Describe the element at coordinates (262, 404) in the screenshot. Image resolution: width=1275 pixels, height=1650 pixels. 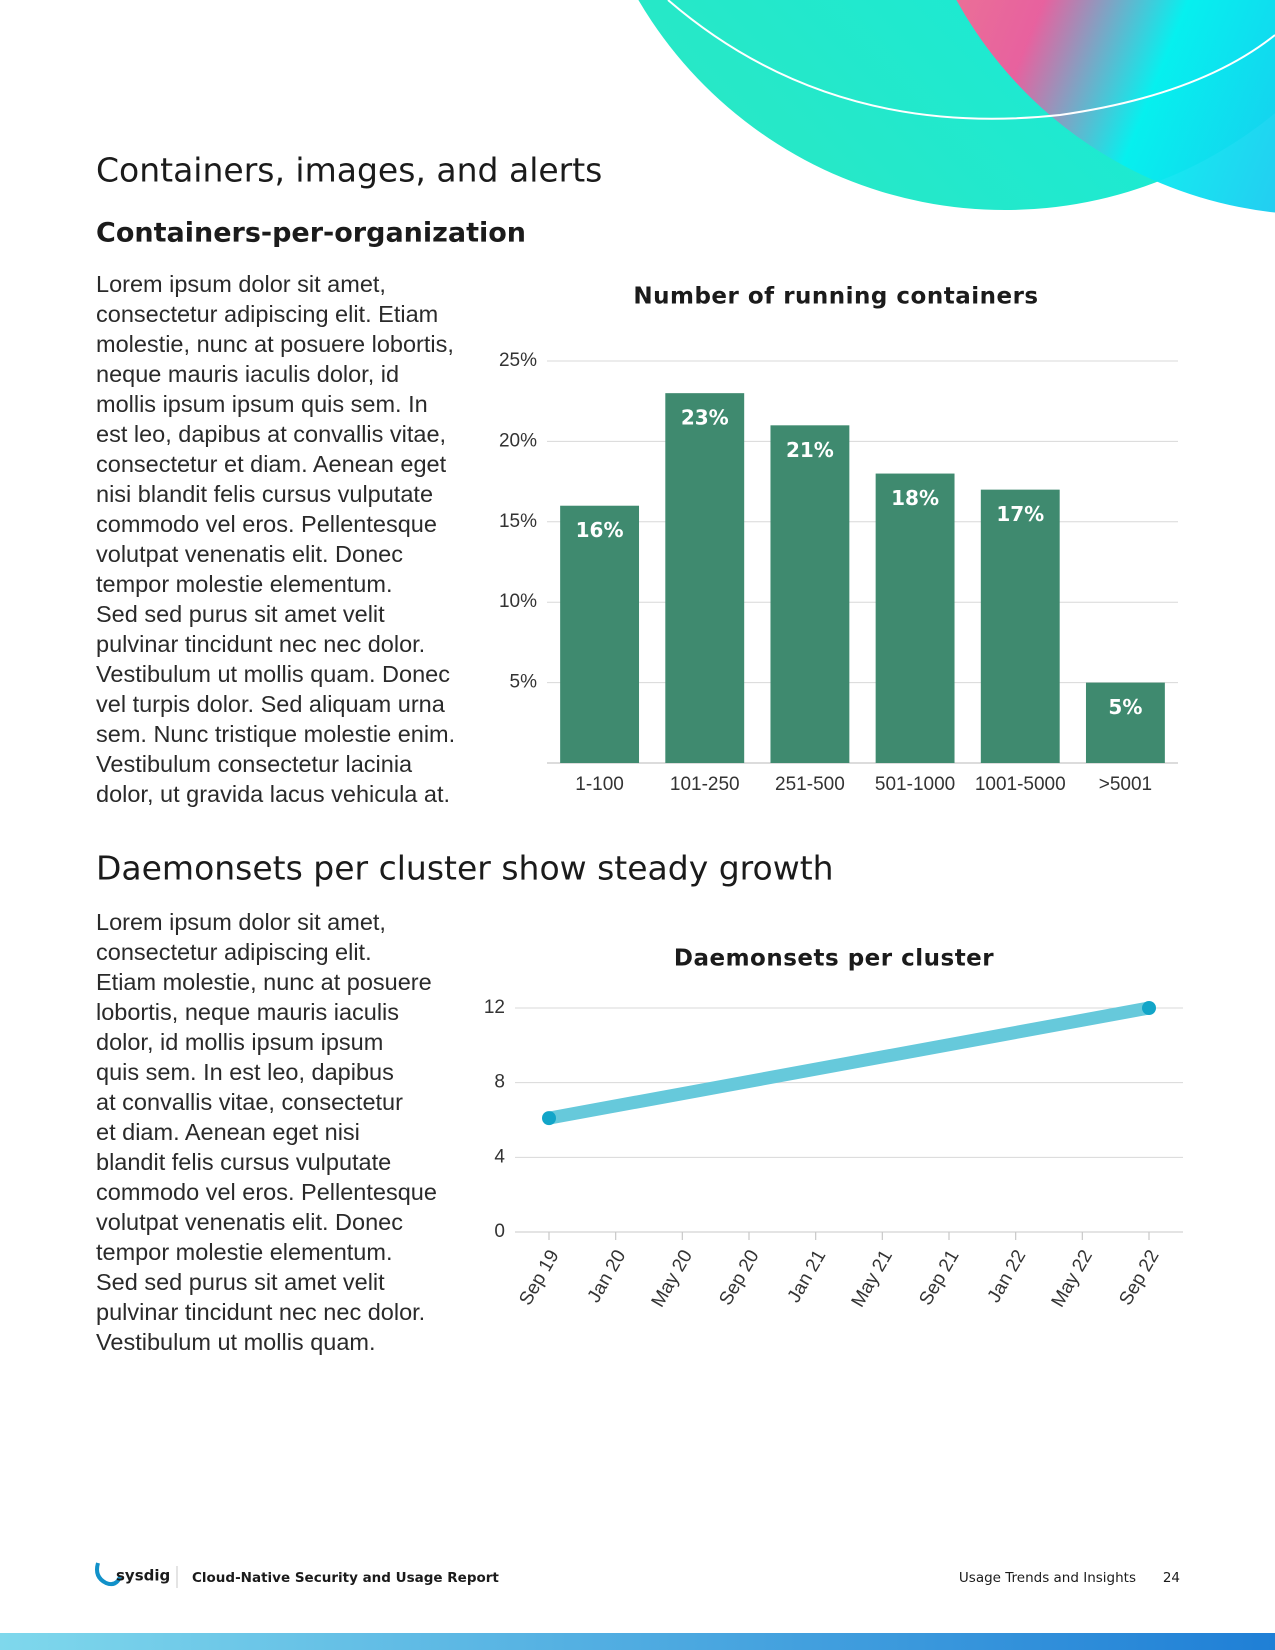
I see `paragraph-line: mollis ipsum ipsum quis sem. In` at that location.